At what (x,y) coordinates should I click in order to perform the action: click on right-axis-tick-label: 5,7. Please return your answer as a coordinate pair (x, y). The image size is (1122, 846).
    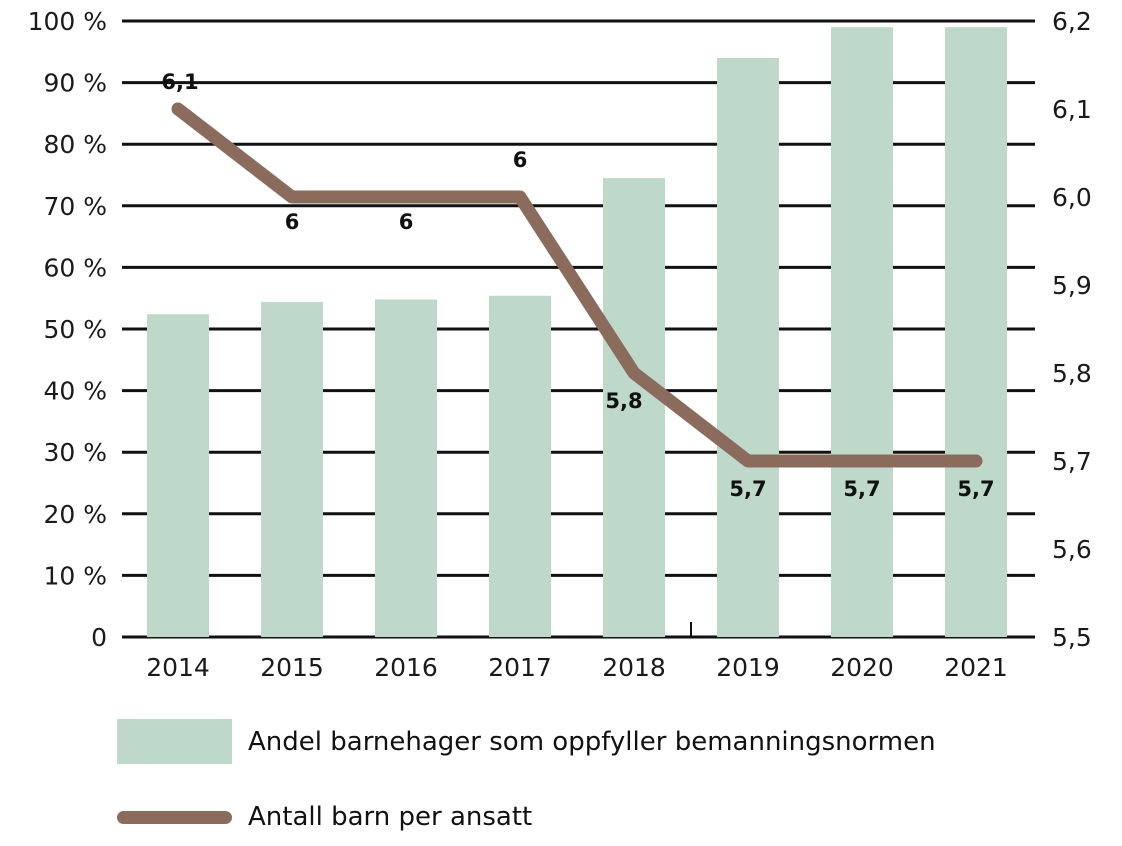
    Looking at the image, I should click on (1072, 461).